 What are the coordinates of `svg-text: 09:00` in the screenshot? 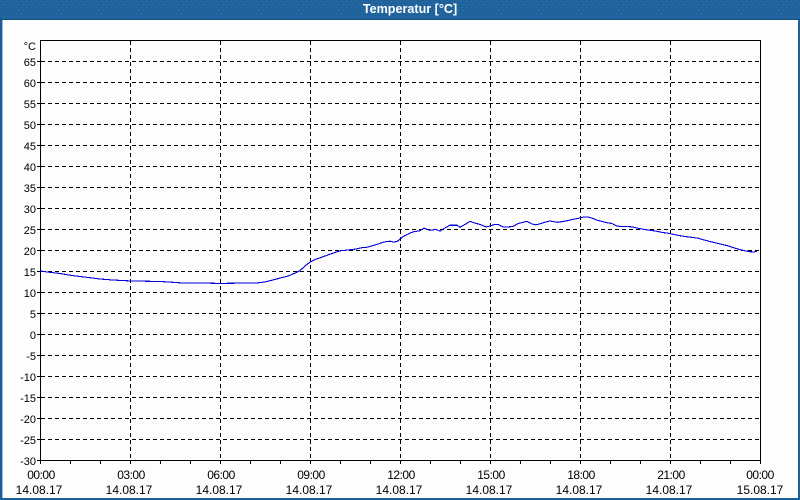 It's located at (311, 475).